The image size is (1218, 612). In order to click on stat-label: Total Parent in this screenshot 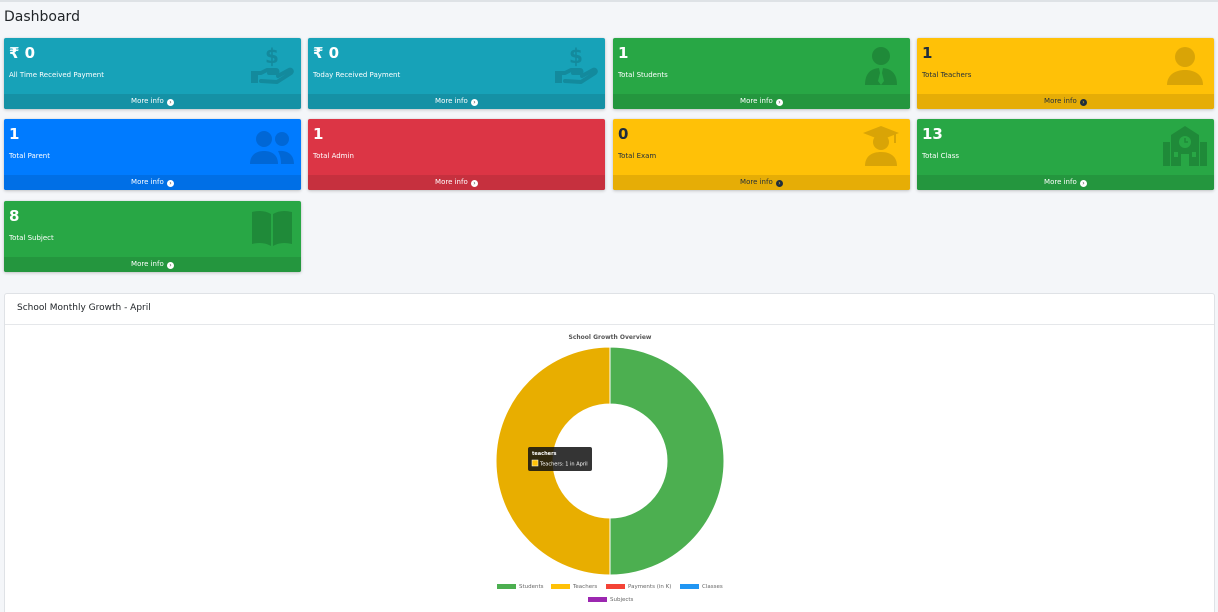, I will do `click(29, 156)`.